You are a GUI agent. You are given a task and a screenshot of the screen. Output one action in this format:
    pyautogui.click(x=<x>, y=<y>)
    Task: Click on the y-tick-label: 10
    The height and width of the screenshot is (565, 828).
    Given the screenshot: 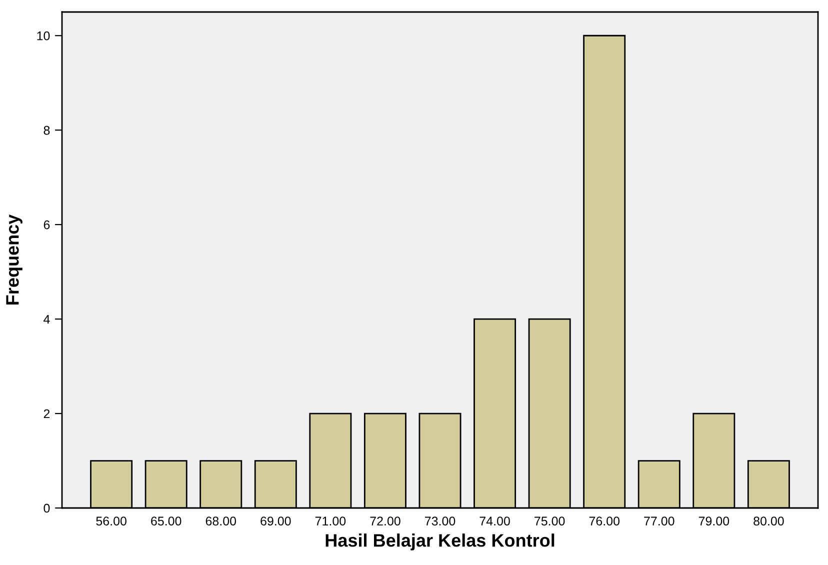 What is the action you would take?
    pyautogui.click(x=43, y=35)
    